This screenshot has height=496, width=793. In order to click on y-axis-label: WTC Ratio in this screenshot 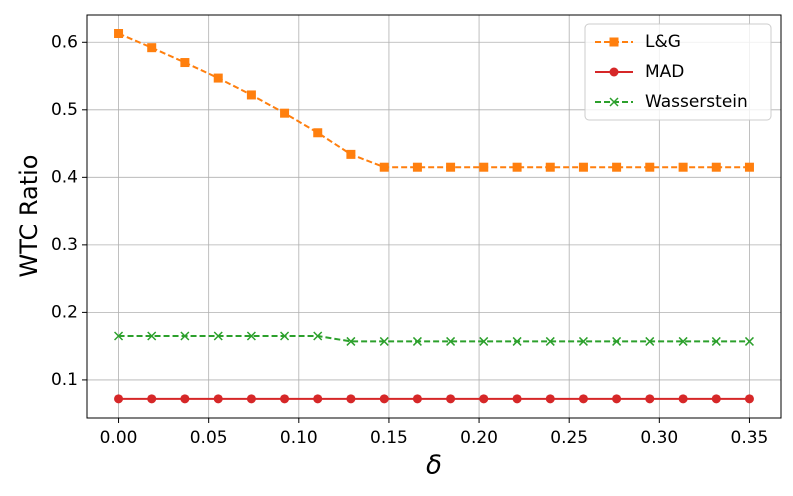, I will do `click(29, 216)`.